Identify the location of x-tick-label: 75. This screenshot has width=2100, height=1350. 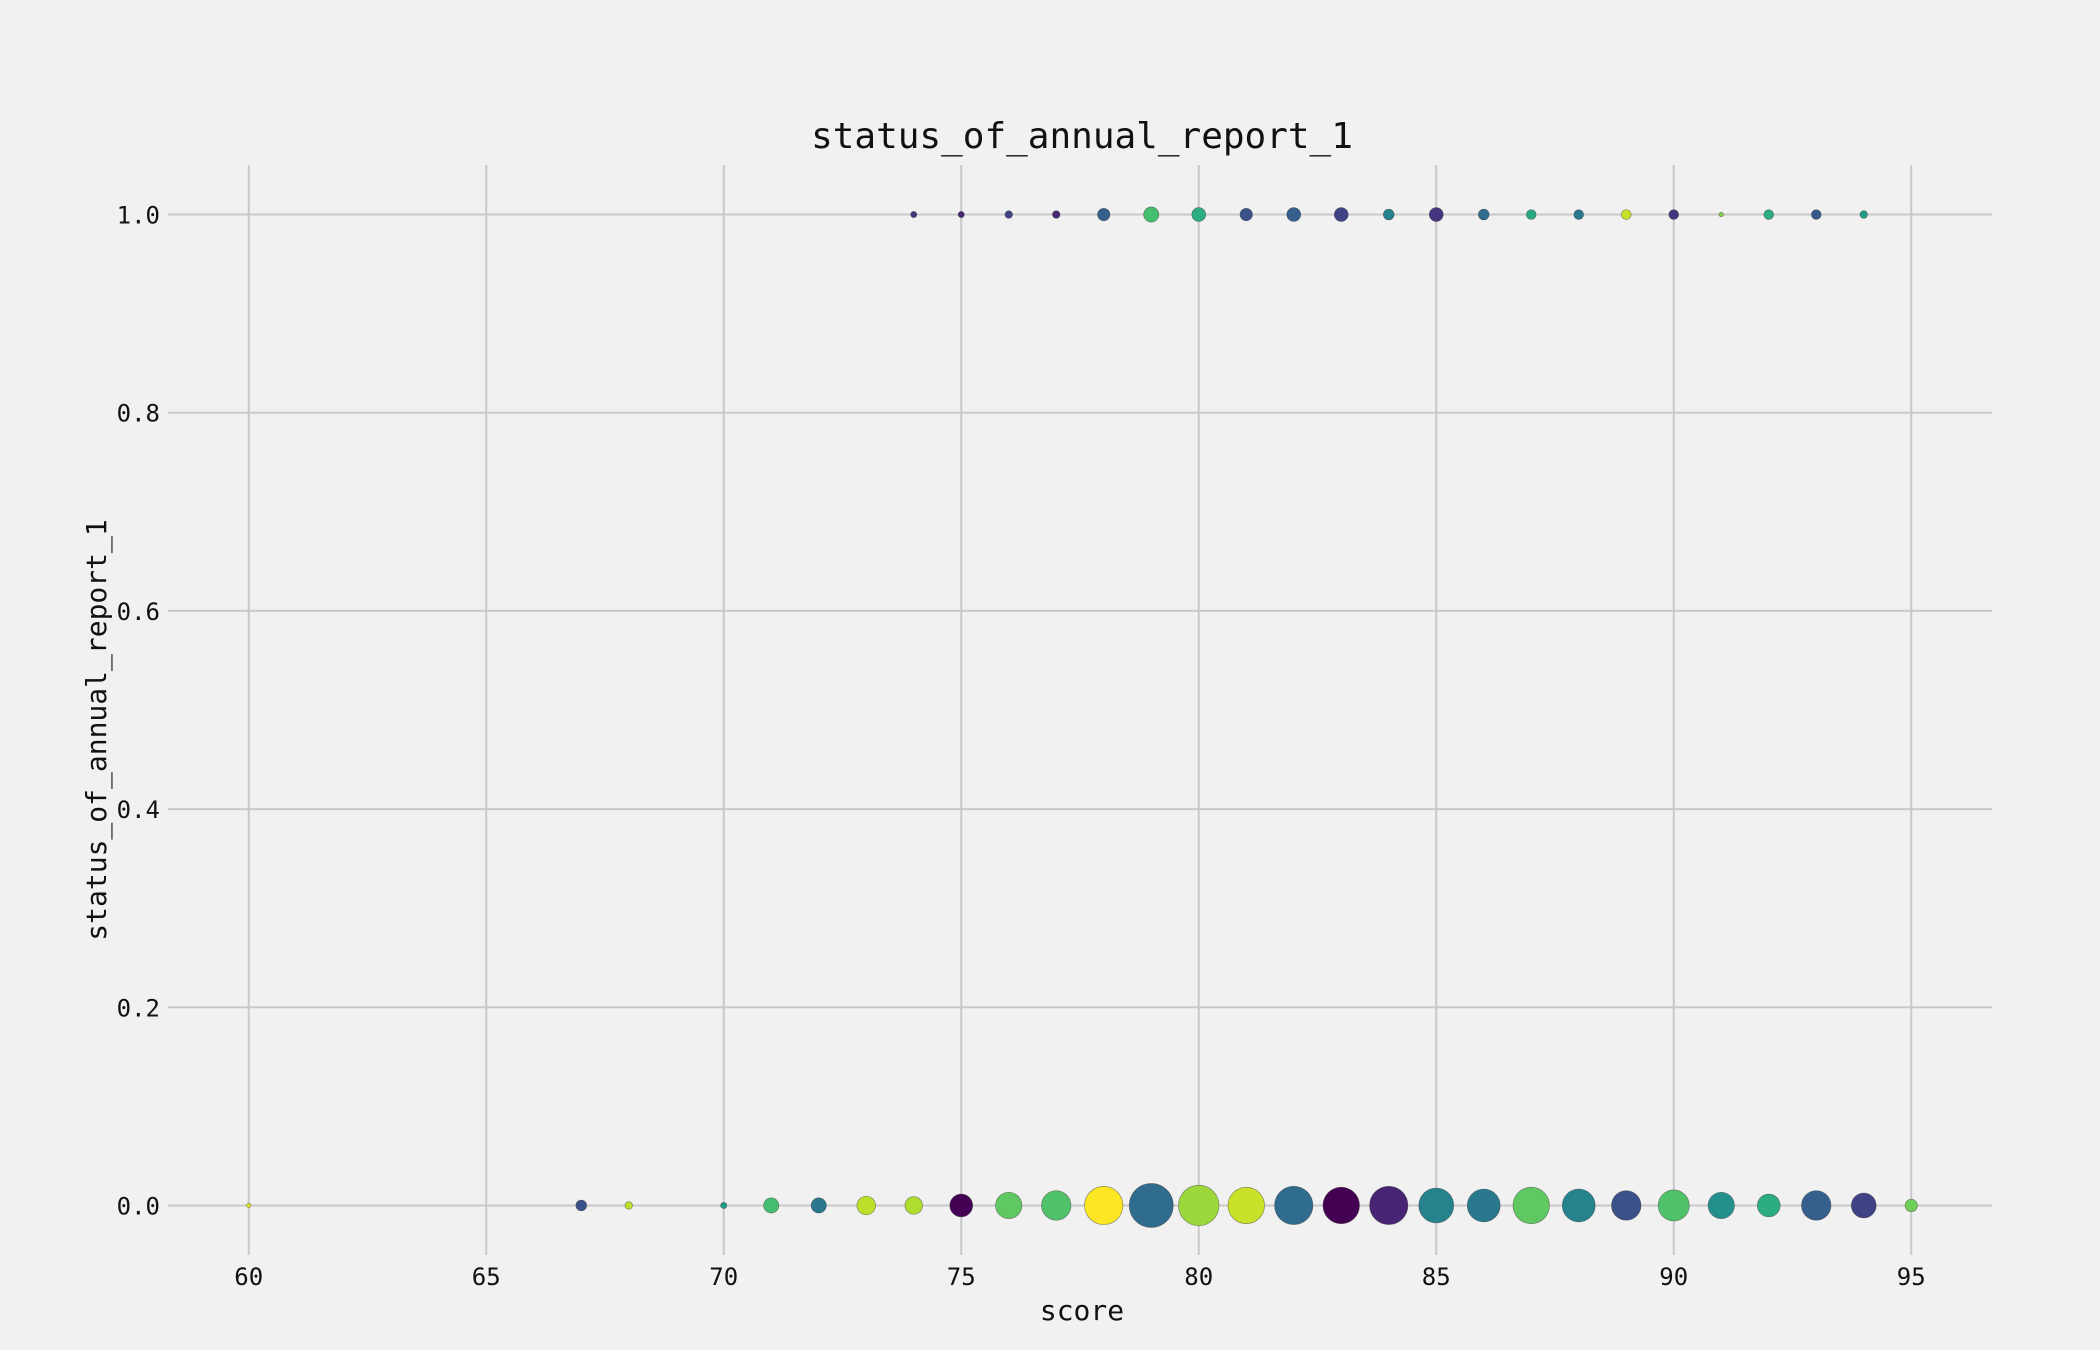
(961, 1277).